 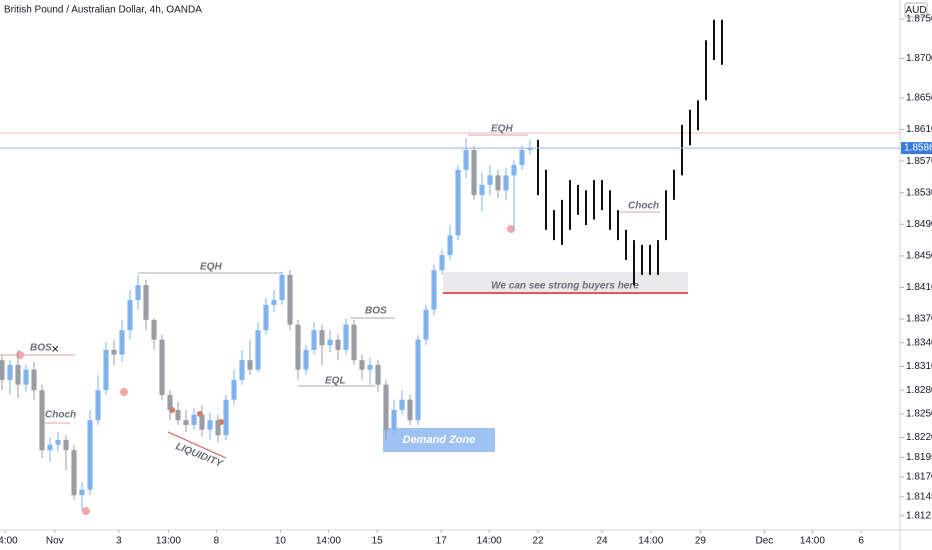 I want to click on demand-zone, so click(x=439, y=440).